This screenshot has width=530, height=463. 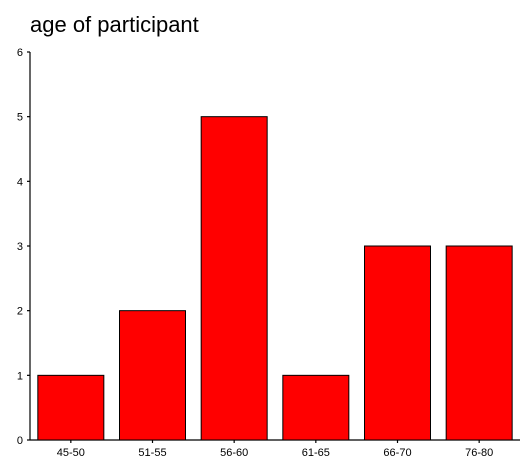 What do you see at coordinates (479, 453) in the screenshot?
I see `x-tick-label: 76-80` at bounding box center [479, 453].